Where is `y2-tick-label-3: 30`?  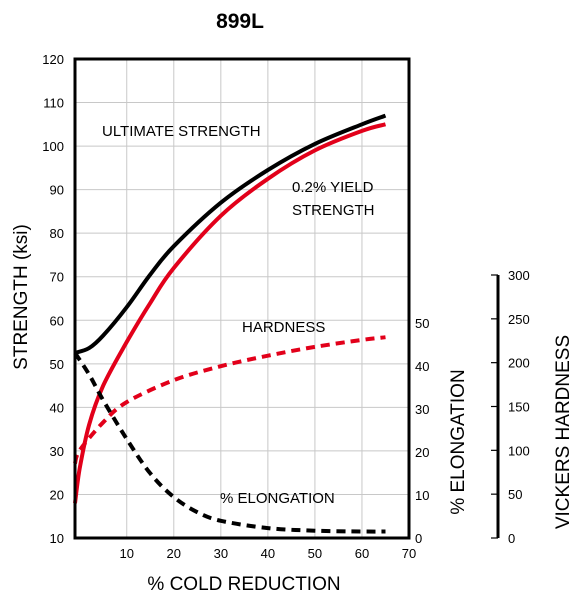
y2-tick-label-3: 30 is located at coordinates (422, 409).